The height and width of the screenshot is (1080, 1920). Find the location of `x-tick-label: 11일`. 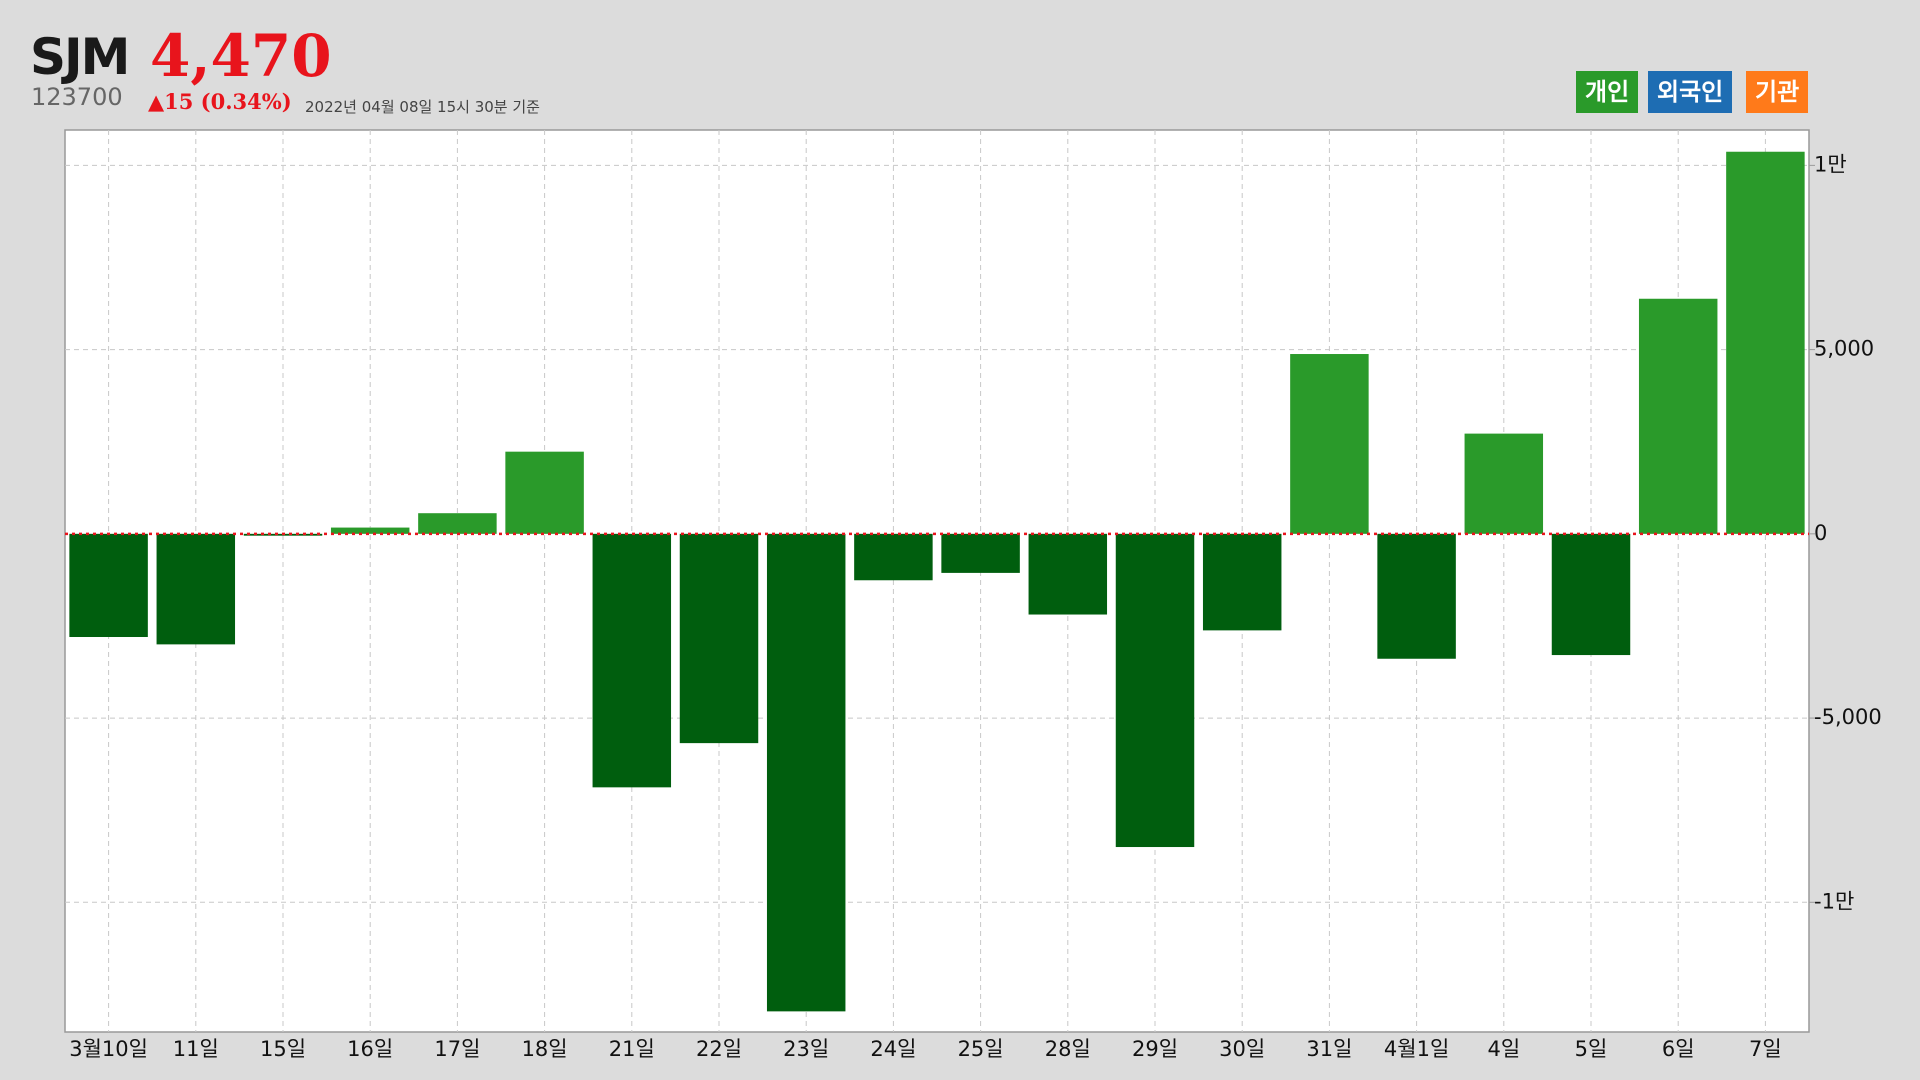

x-tick-label: 11일 is located at coordinates (196, 1049).